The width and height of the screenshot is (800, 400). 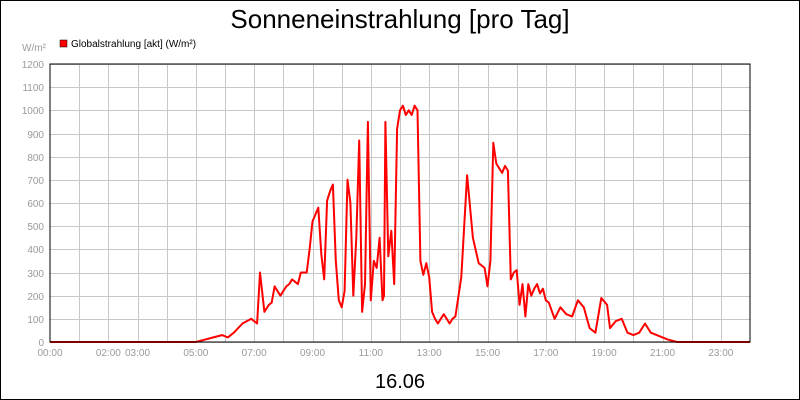 I want to click on x-tick-label: 21:00, so click(x=662, y=353).